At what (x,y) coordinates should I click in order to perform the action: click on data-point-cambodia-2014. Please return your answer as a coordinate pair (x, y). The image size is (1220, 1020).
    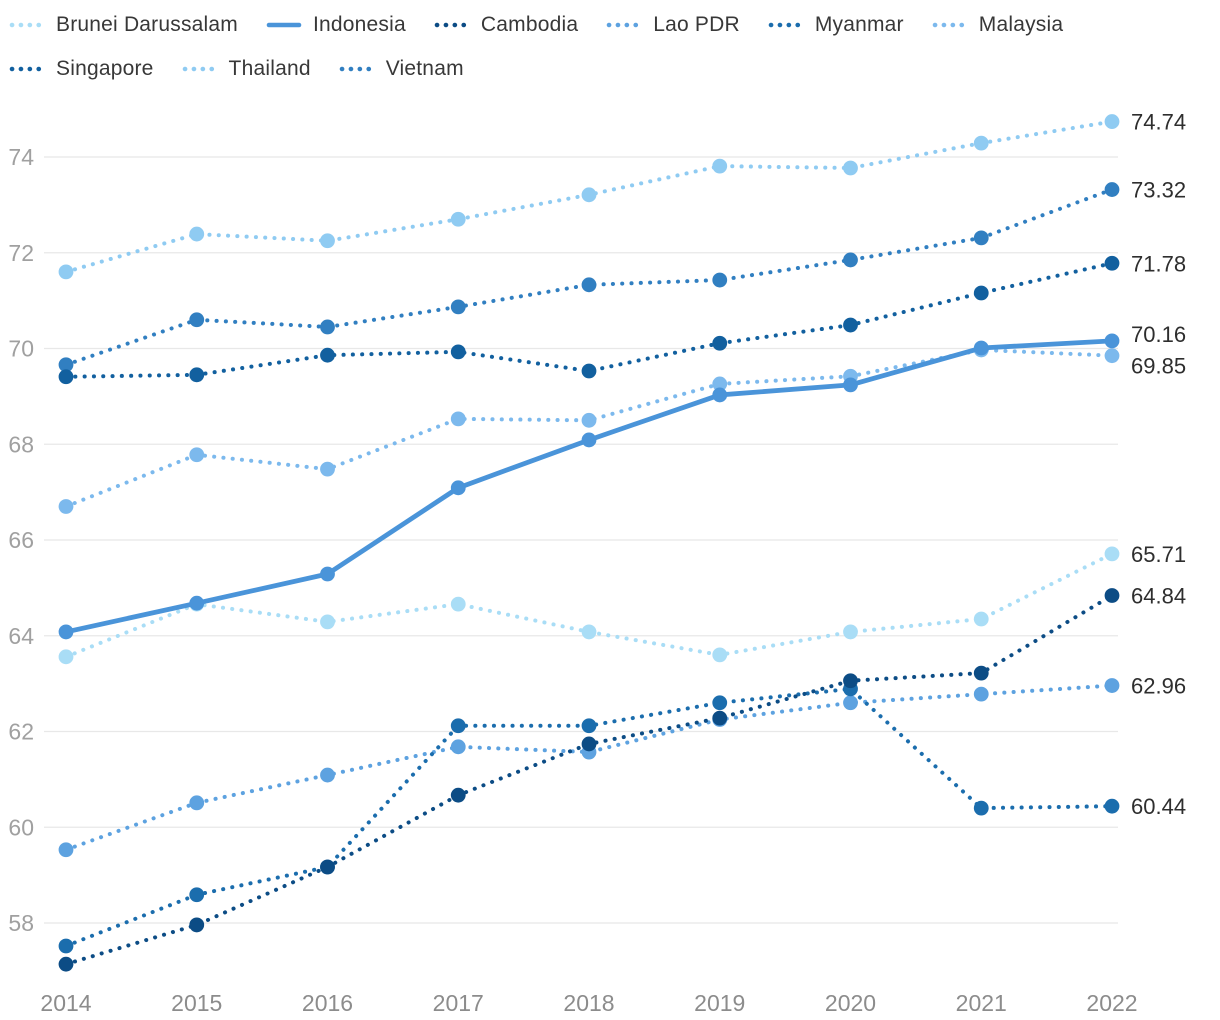
    Looking at the image, I should click on (66, 964).